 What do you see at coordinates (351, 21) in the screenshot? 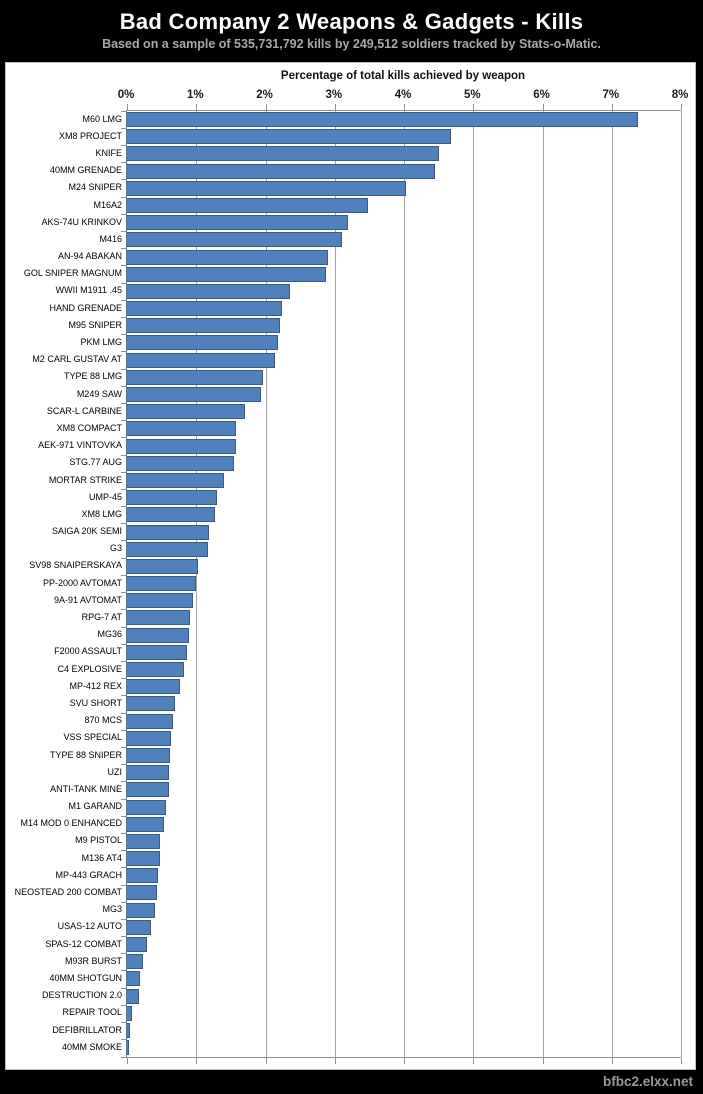
I see `page-title: Bad Company 2 Weapons & Gadgets - Kills` at bounding box center [351, 21].